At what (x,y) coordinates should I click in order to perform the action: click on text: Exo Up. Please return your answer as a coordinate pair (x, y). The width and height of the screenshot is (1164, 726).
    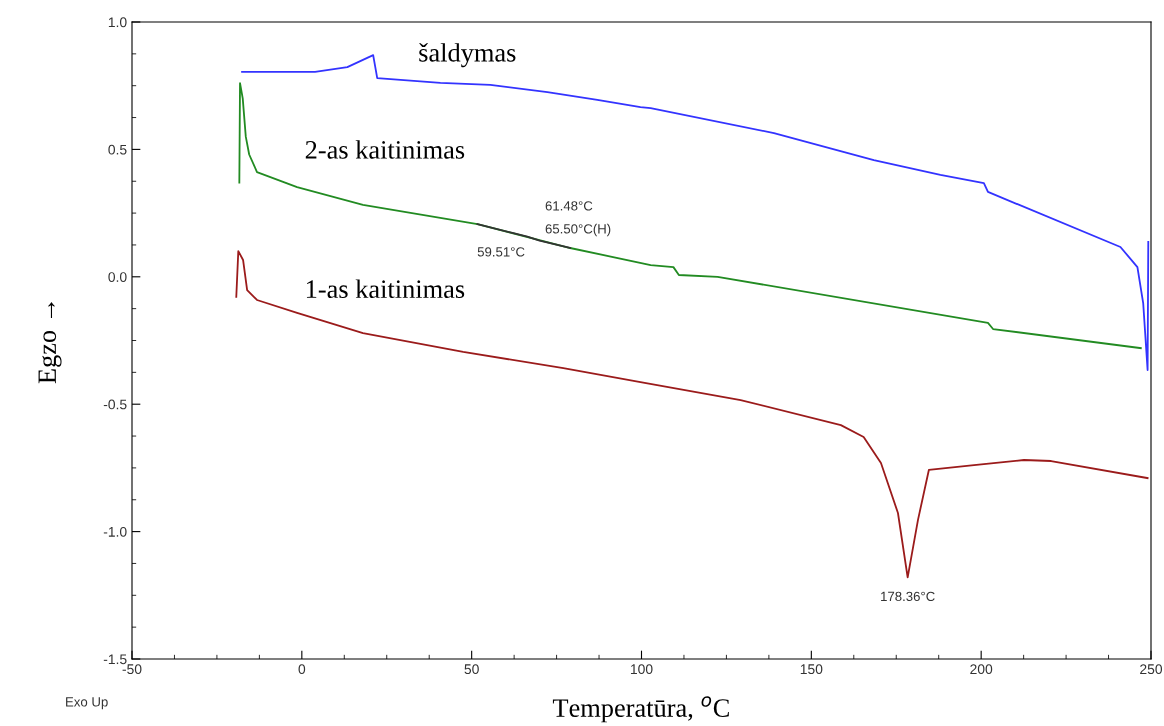
    Looking at the image, I should click on (87, 703).